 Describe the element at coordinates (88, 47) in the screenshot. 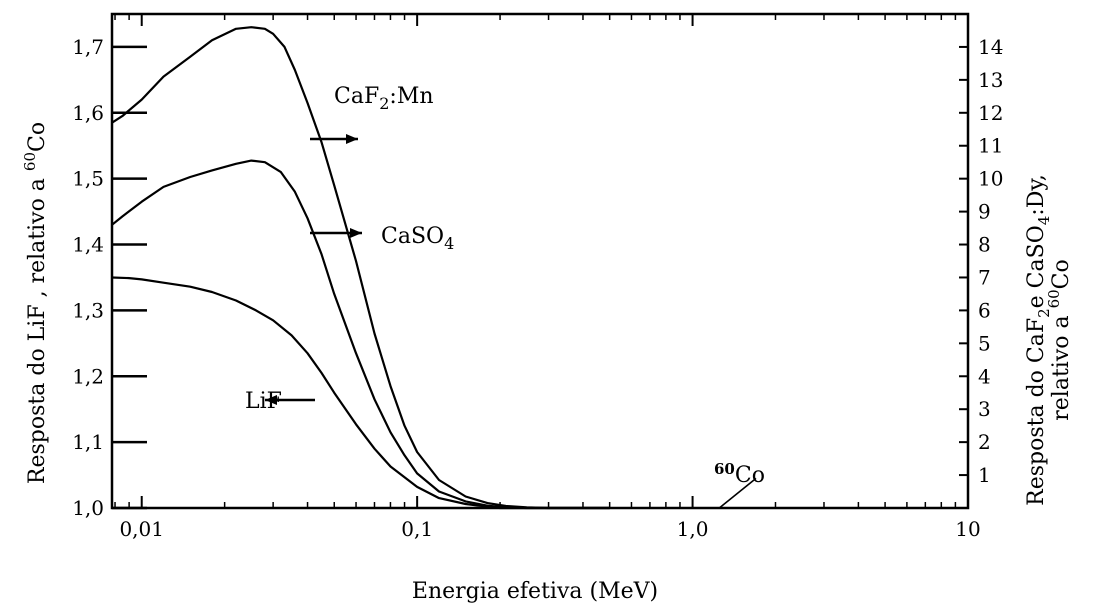

I see `y-left-tick-label-7: 1,7` at that location.